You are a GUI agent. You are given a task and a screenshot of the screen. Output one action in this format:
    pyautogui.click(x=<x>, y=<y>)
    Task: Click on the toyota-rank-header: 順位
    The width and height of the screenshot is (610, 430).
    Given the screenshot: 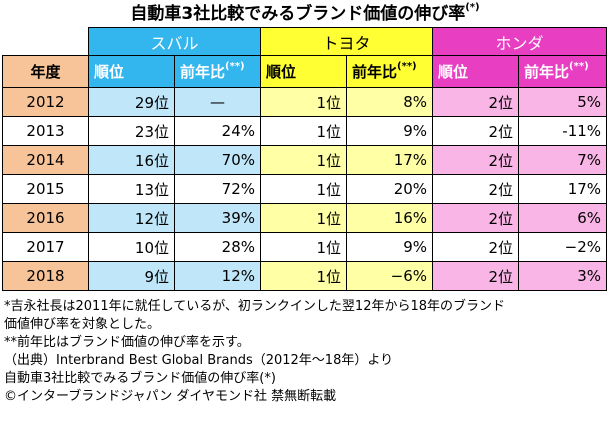 What is the action you would take?
    pyautogui.click(x=304, y=71)
    